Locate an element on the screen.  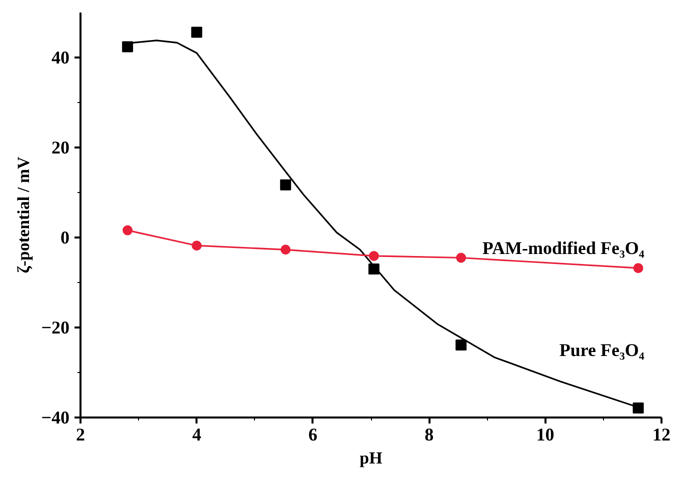
x-axis-title: pH is located at coordinates (371, 458).